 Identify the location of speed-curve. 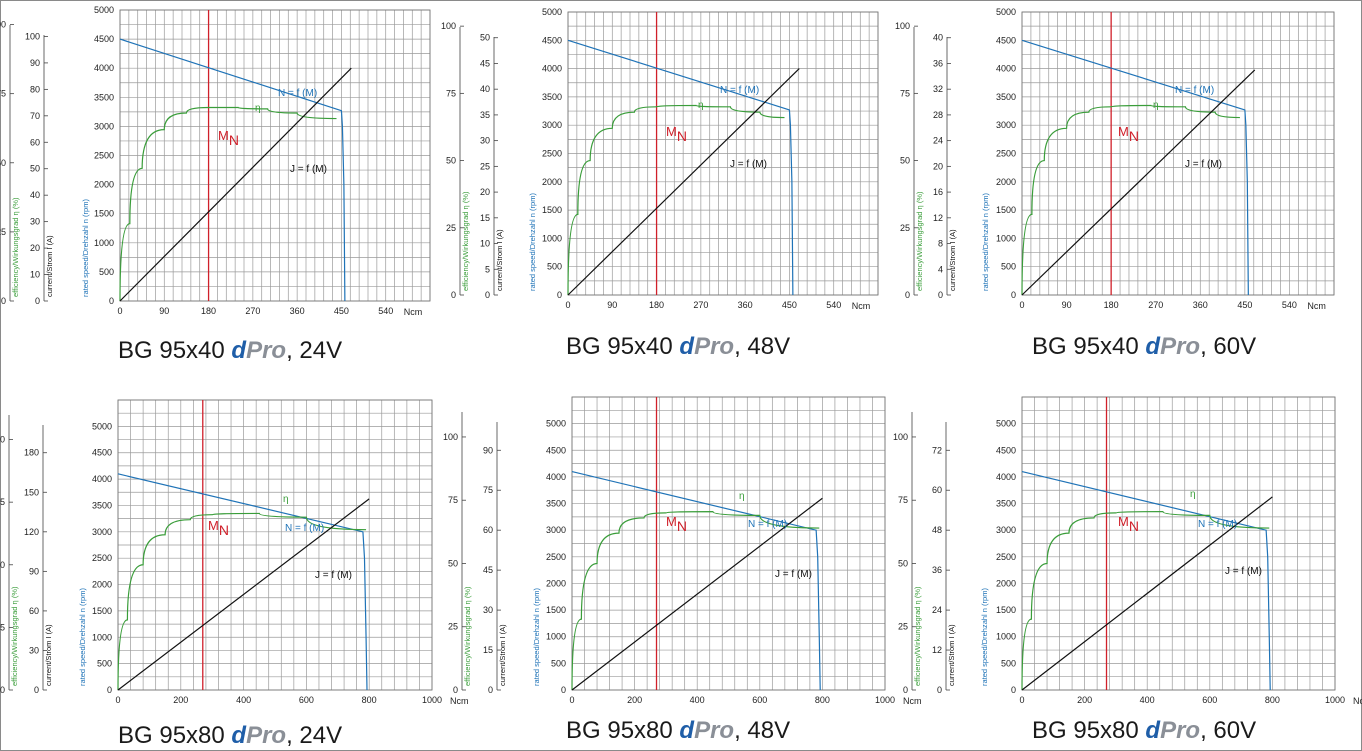
(242, 582).